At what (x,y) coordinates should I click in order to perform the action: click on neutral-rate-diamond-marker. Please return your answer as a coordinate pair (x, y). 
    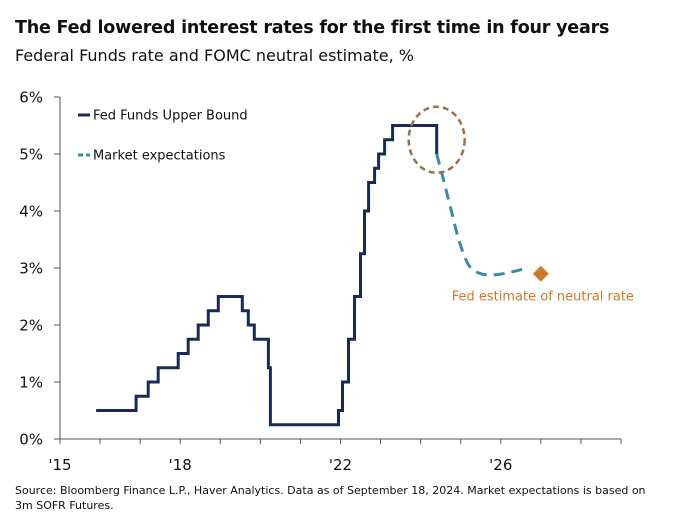
    Looking at the image, I should click on (540, 273).